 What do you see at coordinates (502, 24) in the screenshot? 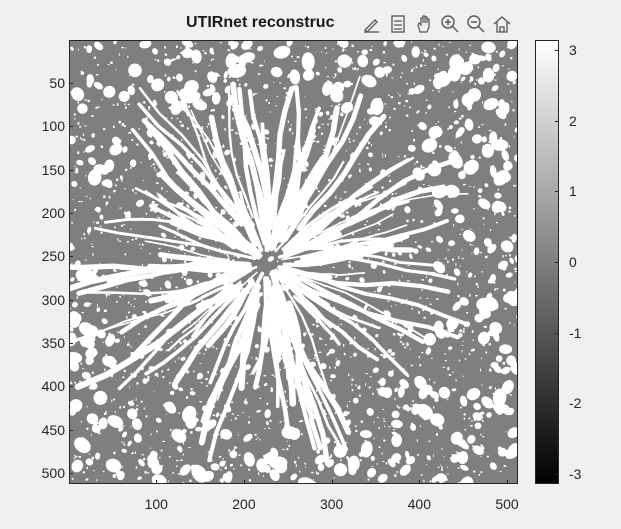
I see `home-icon` at bounding box center [502, 24].